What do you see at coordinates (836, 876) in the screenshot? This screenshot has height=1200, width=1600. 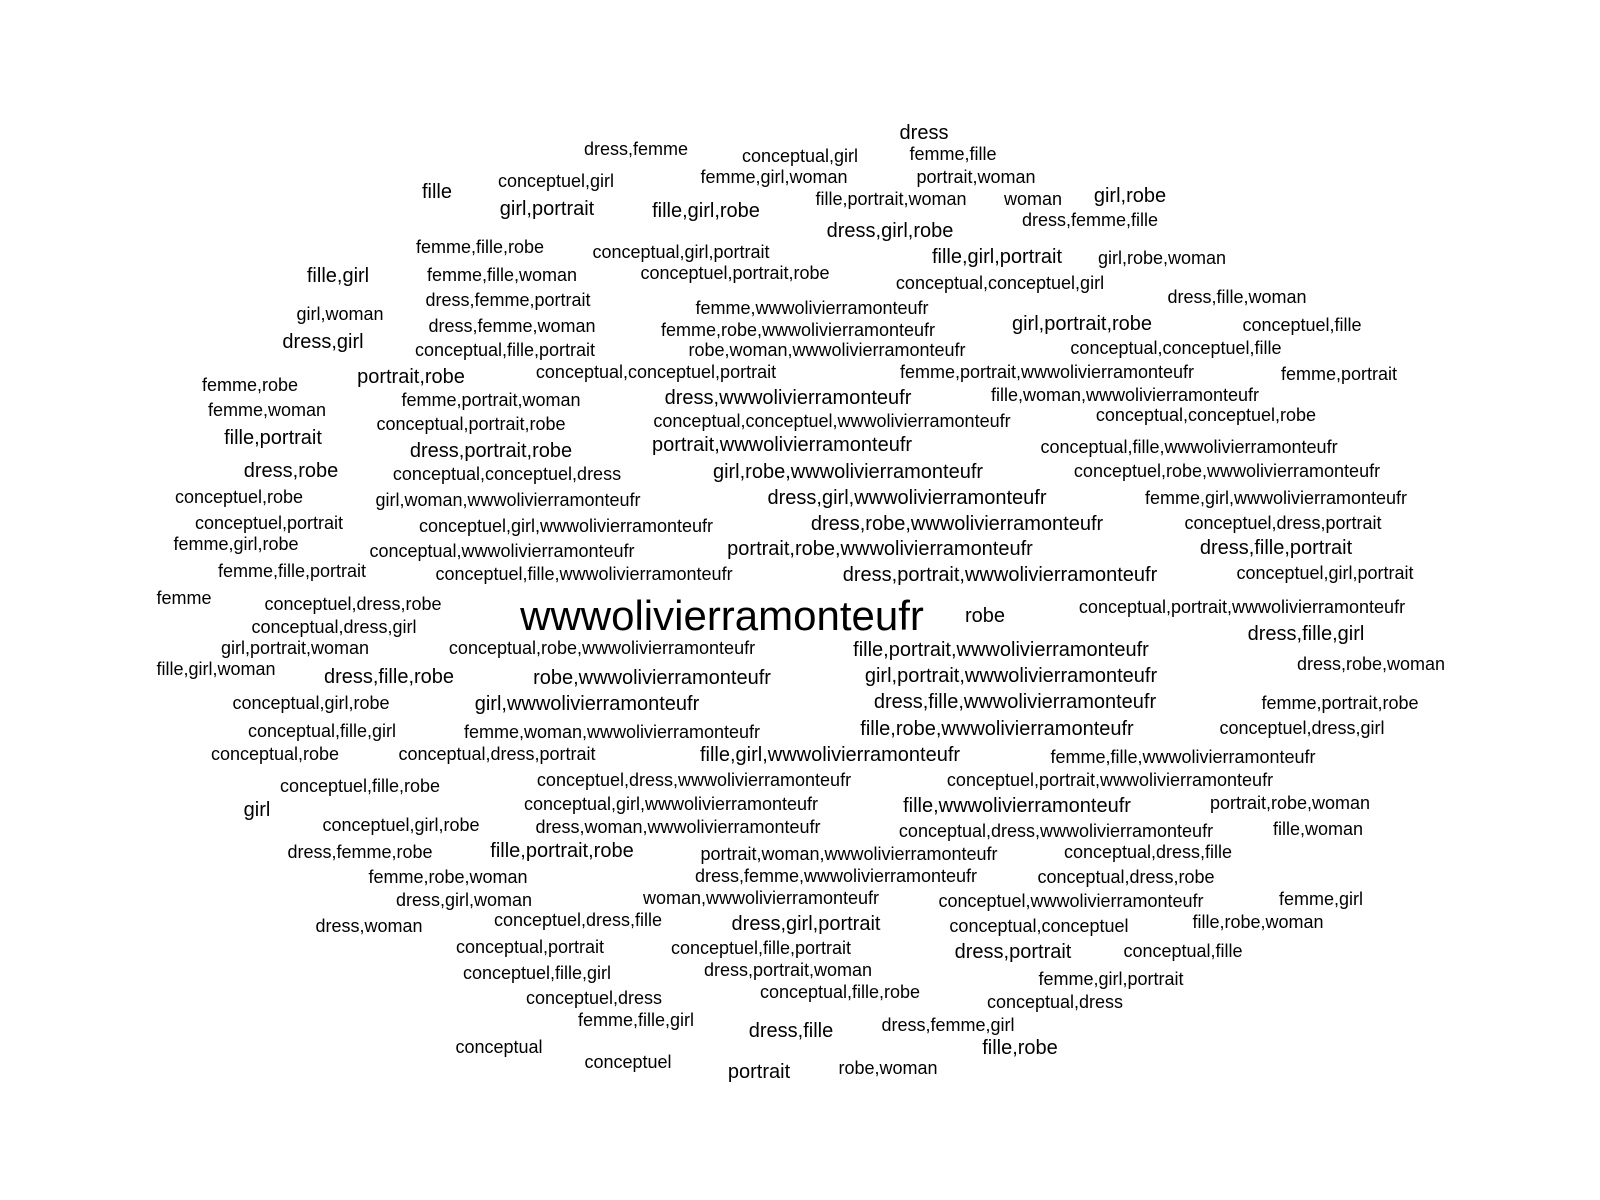 I see `cloud-word: dress,femme,wwwolivierramonteufr` at bounding box center [836, 876].